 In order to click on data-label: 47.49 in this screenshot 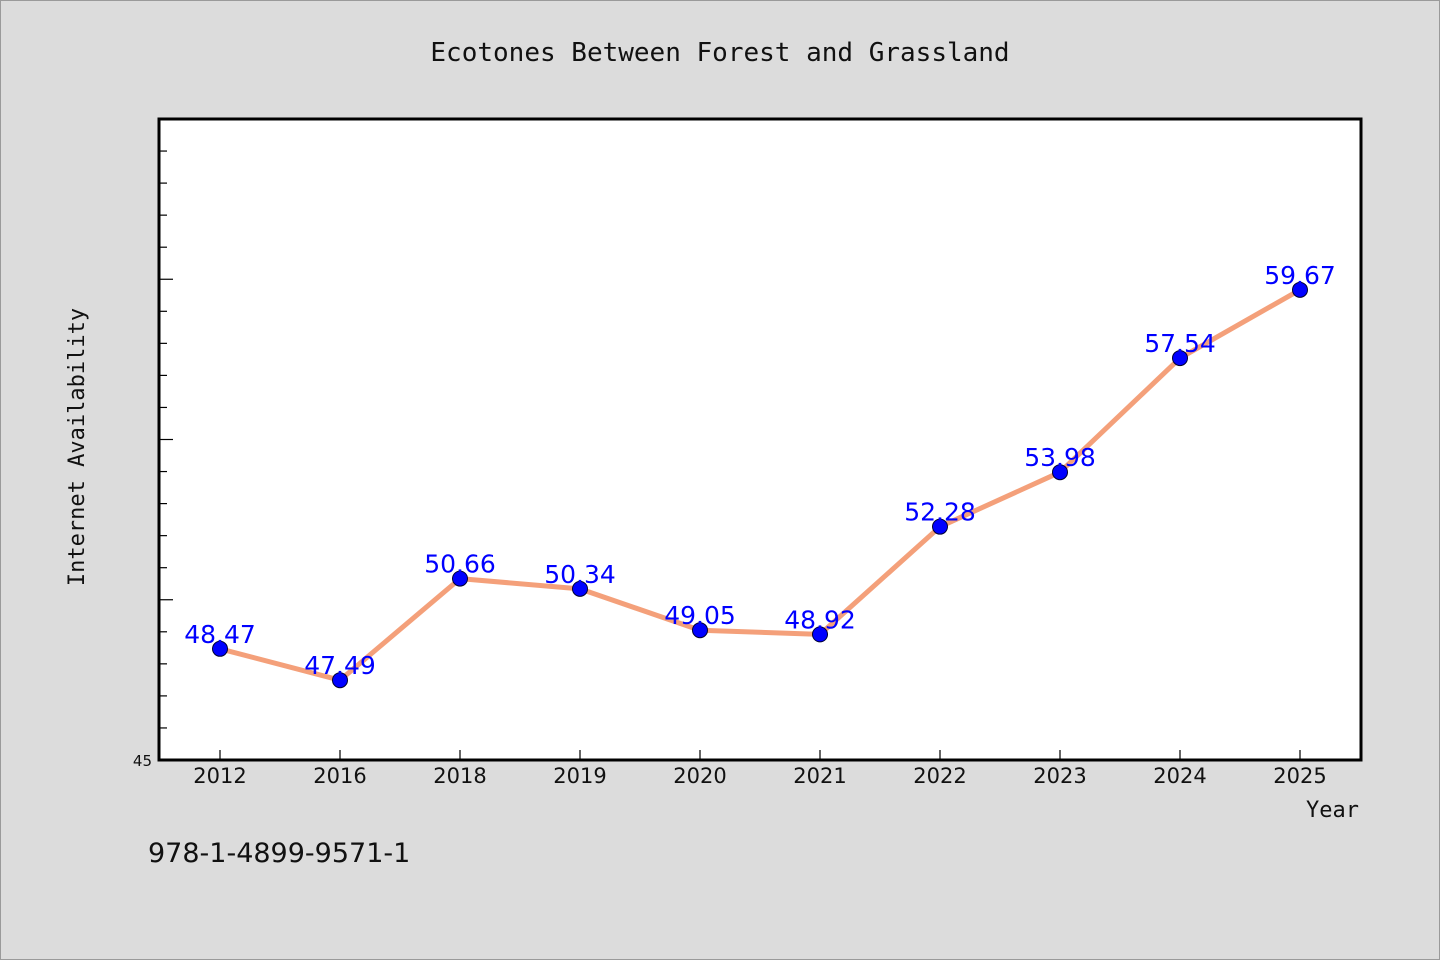, I will do `click(340, 665)`.